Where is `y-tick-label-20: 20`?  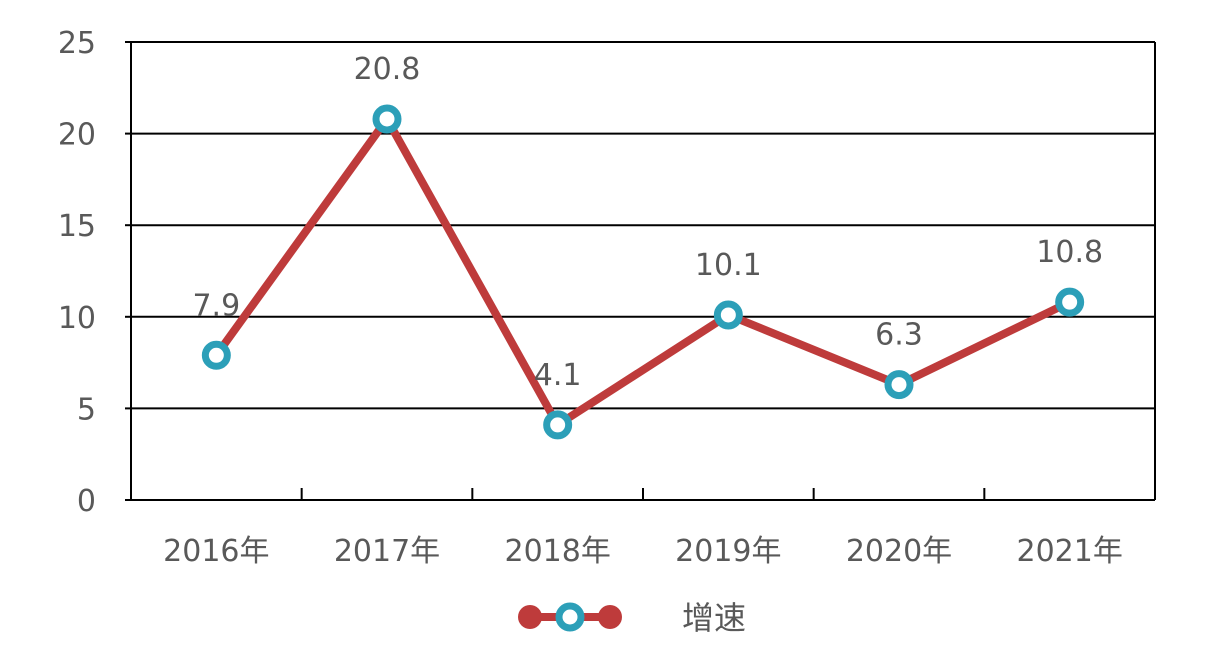 y-tick-label-20: 20 is located at coordinates (77, 135).